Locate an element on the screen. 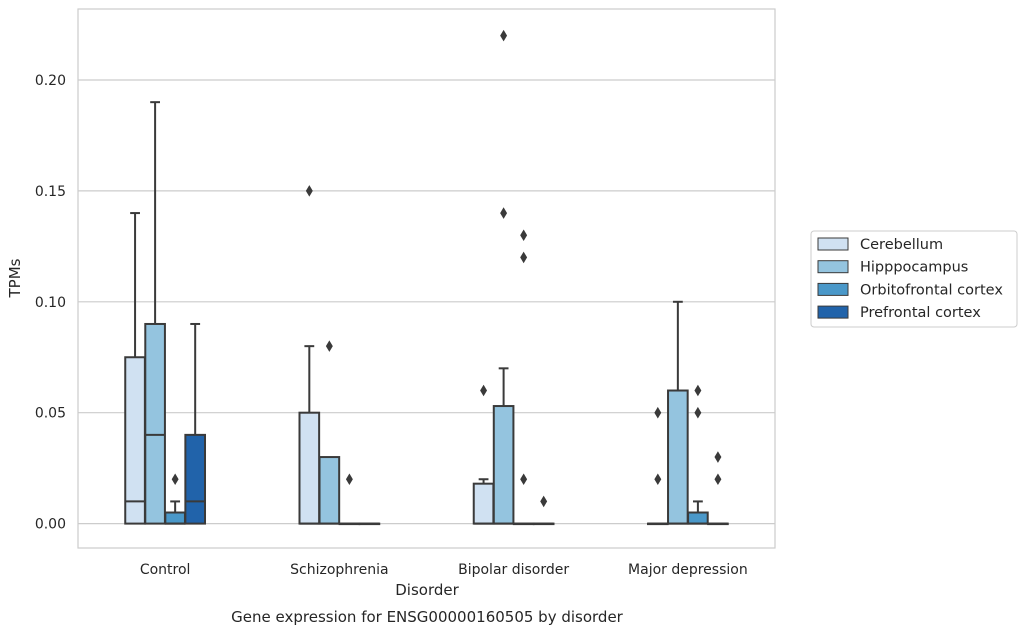 The image size is (1028, 634). legend-label: Hipppocampus is located at coordinates (914, 268).